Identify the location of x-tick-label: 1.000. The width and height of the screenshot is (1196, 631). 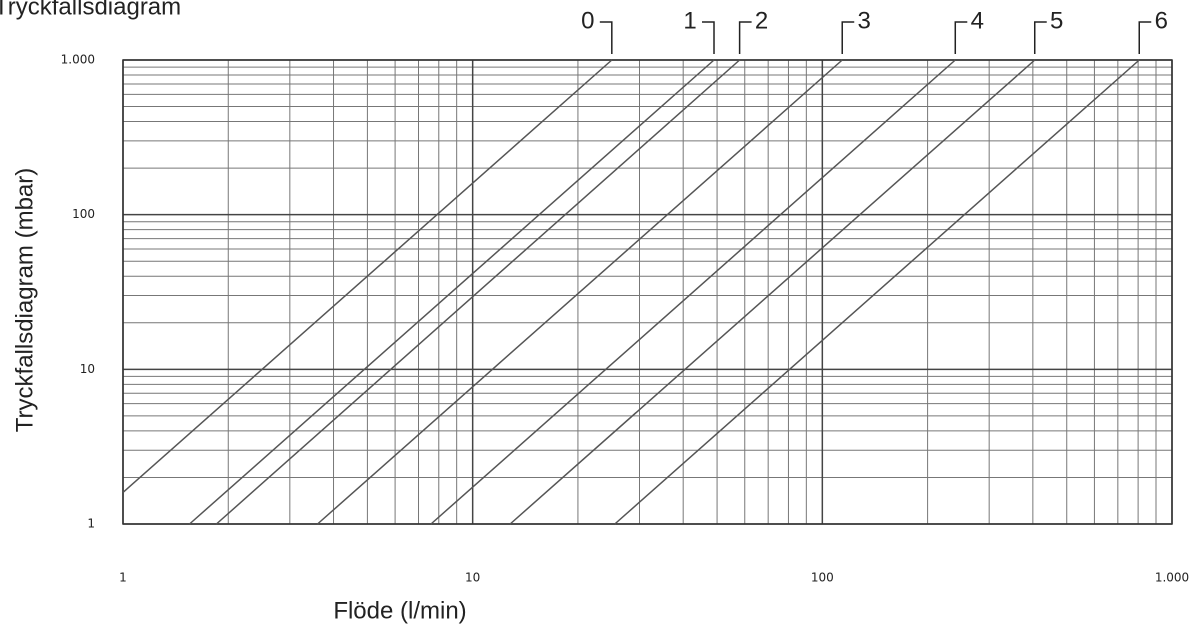
(1172, 578).